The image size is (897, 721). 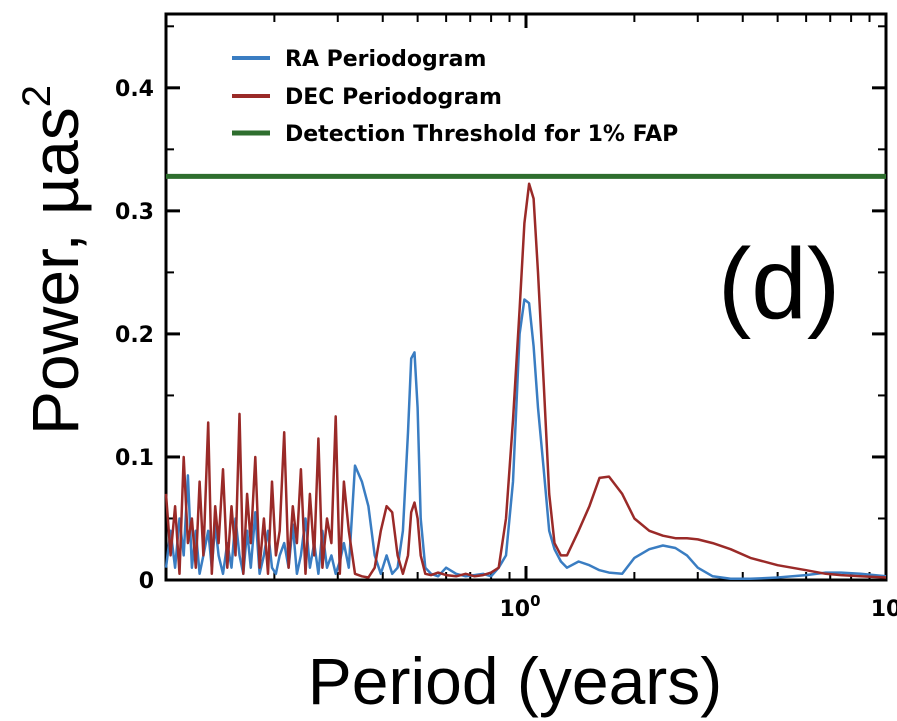 I want to click on x-axis-label: Period (years), so click(x=515, y=681).